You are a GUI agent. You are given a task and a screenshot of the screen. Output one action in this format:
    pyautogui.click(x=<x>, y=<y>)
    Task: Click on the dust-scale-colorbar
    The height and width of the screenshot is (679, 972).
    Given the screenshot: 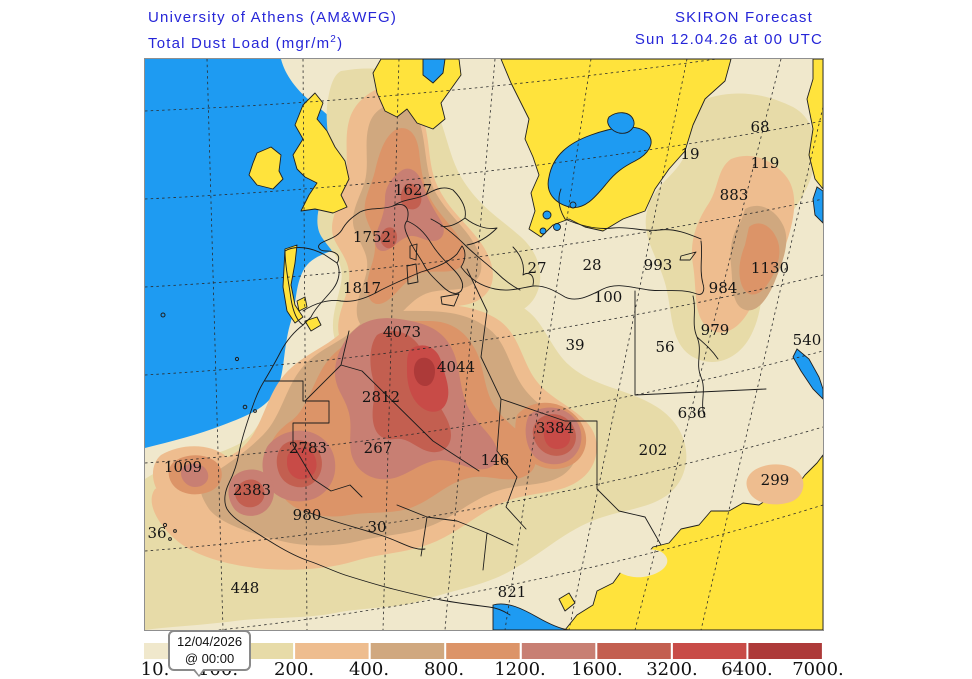 What is the action you would take?
    pyautogui.click(x=483, y=651)
    